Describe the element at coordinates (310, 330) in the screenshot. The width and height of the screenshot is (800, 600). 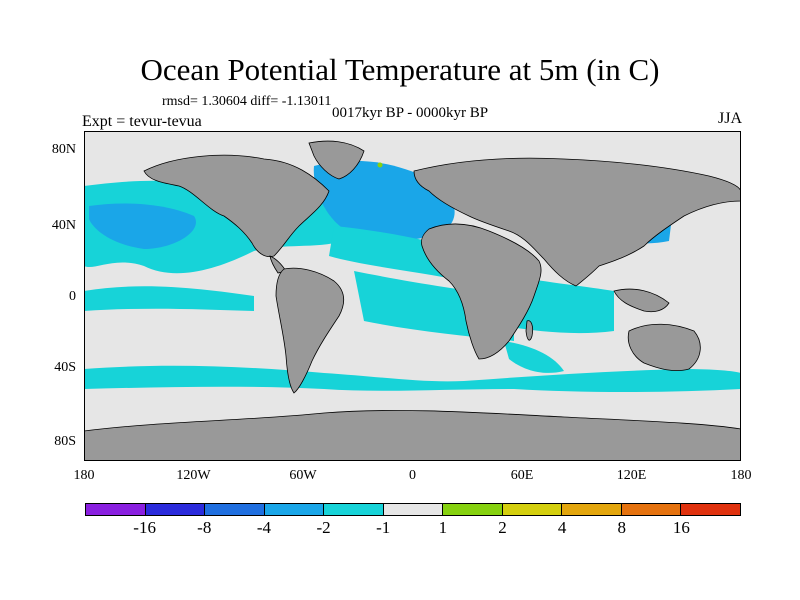
I see `south-america` at that location.